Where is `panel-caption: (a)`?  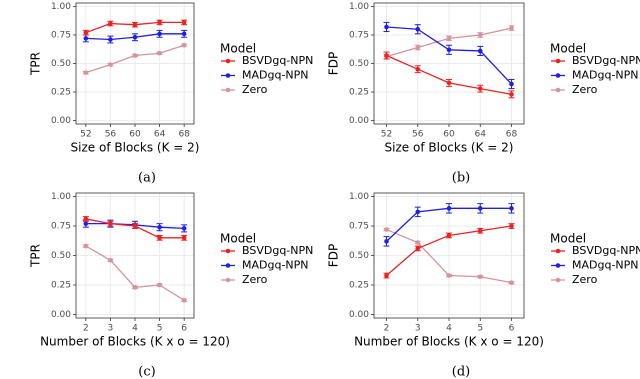 panel-caption: (a) is located at coordinates (147, 178).